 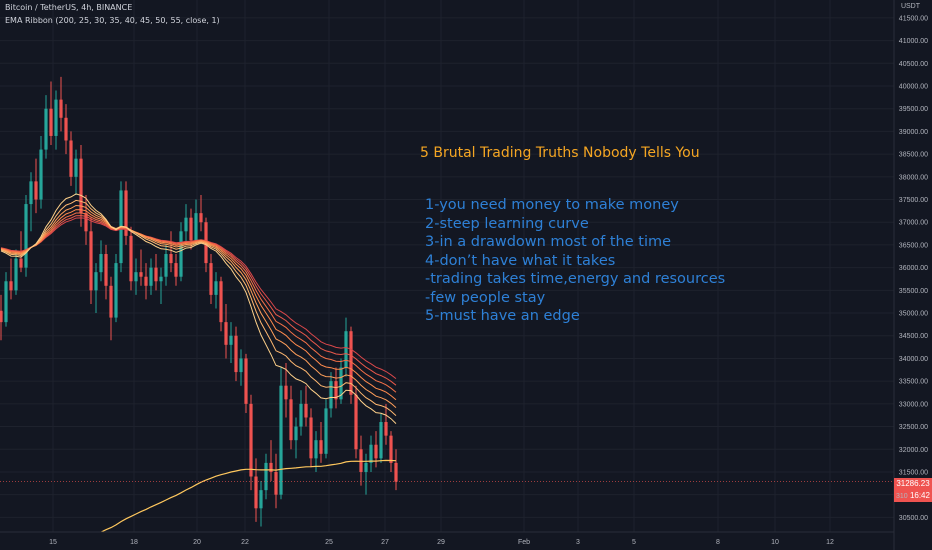 What do you see at coordinates (913, 472) in the screenshot?
I see `price-tick-label: 31500.00` at bounding box center [913, 472].